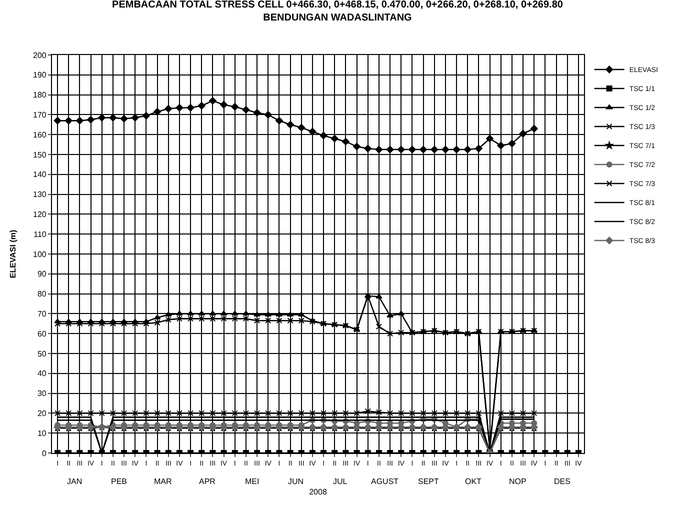 The width and height of the screenshot is (675, 515). Describe the element at coordinates (338, 5) in the screenshot. I see `chart-title: PEMBACAAN TOTAL STRESS CELL 0+466.30, 0+468.15, 0.470.00, 0+266.20, 0+268.10, 0+269.80` at that location.